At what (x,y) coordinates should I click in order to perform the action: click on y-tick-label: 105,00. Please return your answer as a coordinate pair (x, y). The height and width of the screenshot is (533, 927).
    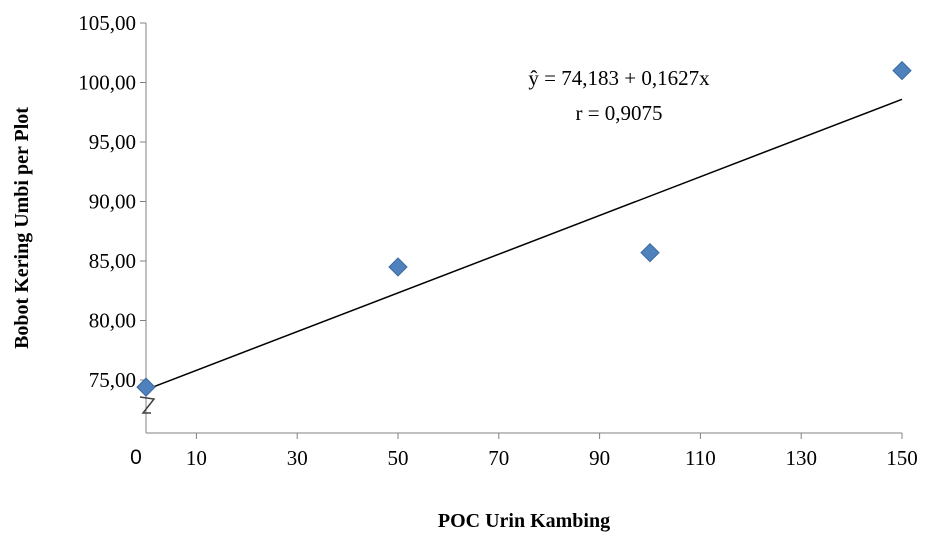
    Looking at the image, I should click on (107, 23).